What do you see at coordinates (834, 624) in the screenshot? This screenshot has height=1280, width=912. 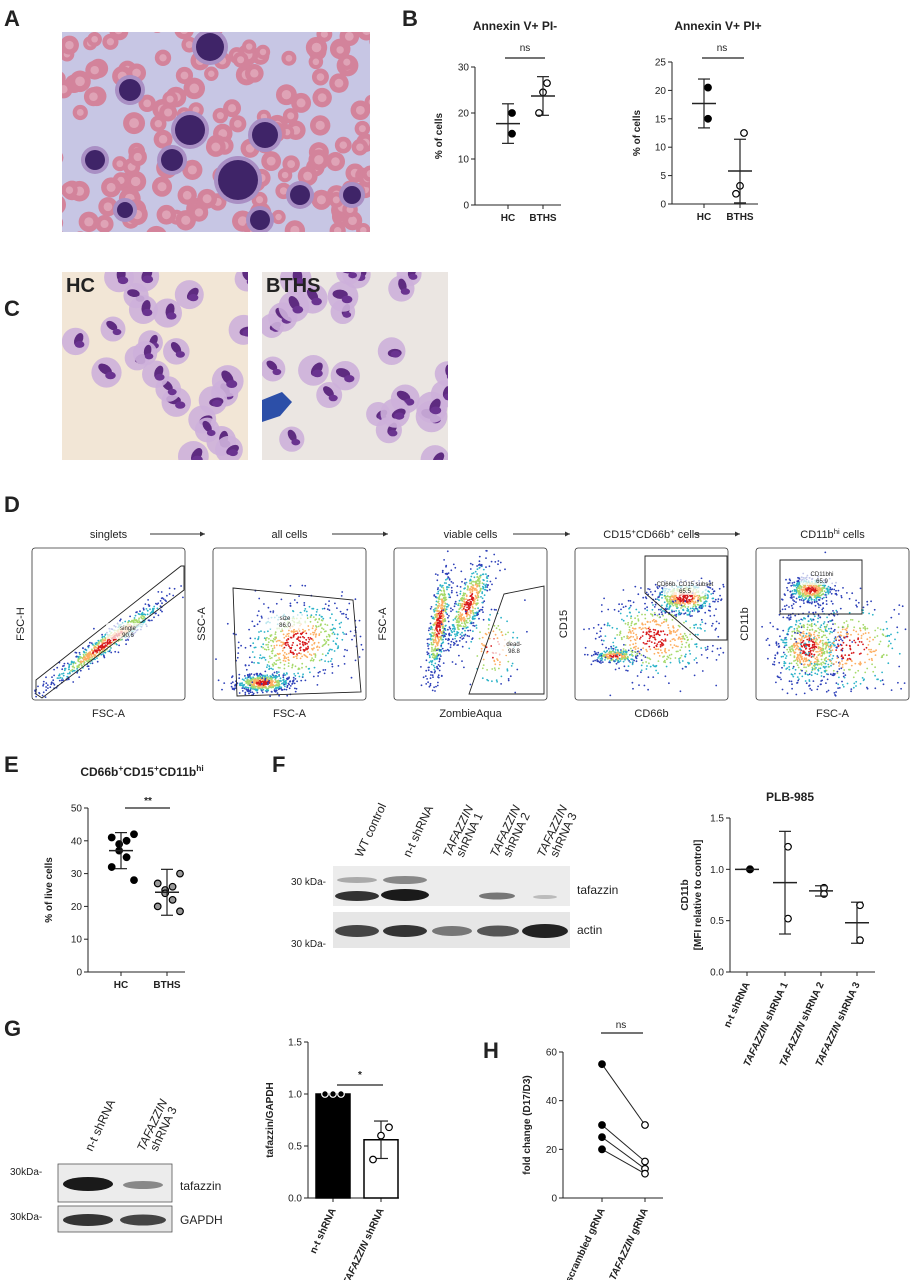 I see `flow-events` at bounding box center [834, 624].